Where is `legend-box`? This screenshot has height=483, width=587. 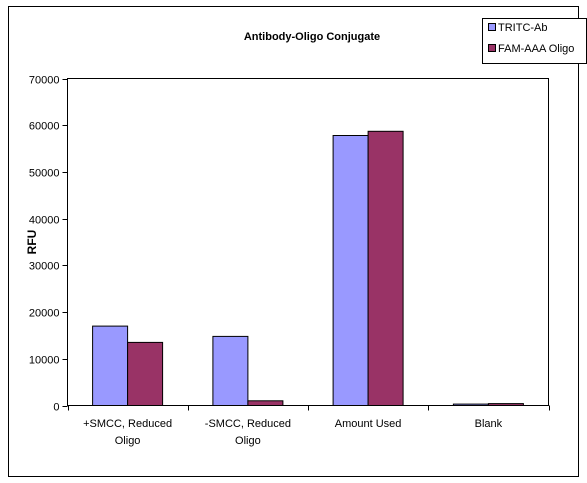 legend-box is located at coordinates (534, 41).